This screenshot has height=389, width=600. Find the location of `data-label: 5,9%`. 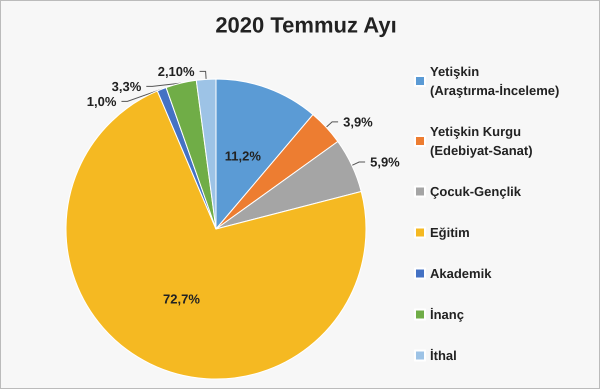

data-label: 5,9% is located at coordinates (385, 162).